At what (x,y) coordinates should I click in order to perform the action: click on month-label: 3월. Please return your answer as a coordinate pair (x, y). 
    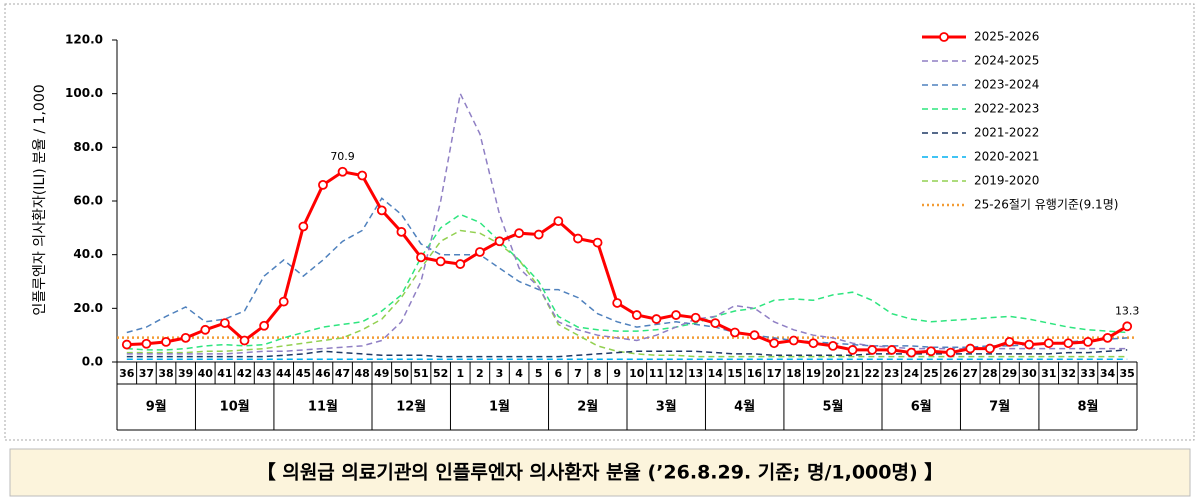
    Looking at the image, I should click on (666, 407).